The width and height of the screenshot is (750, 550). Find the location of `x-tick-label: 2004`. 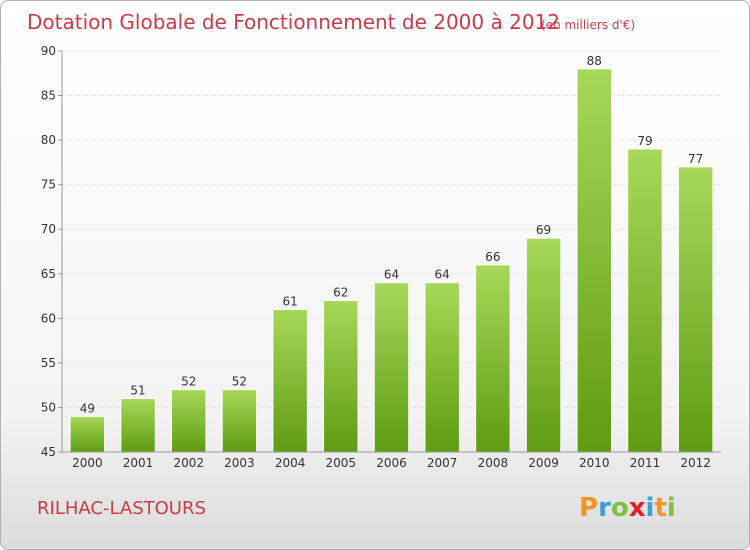

x-tick-label: 2004 is located at coordinates (290, 463).